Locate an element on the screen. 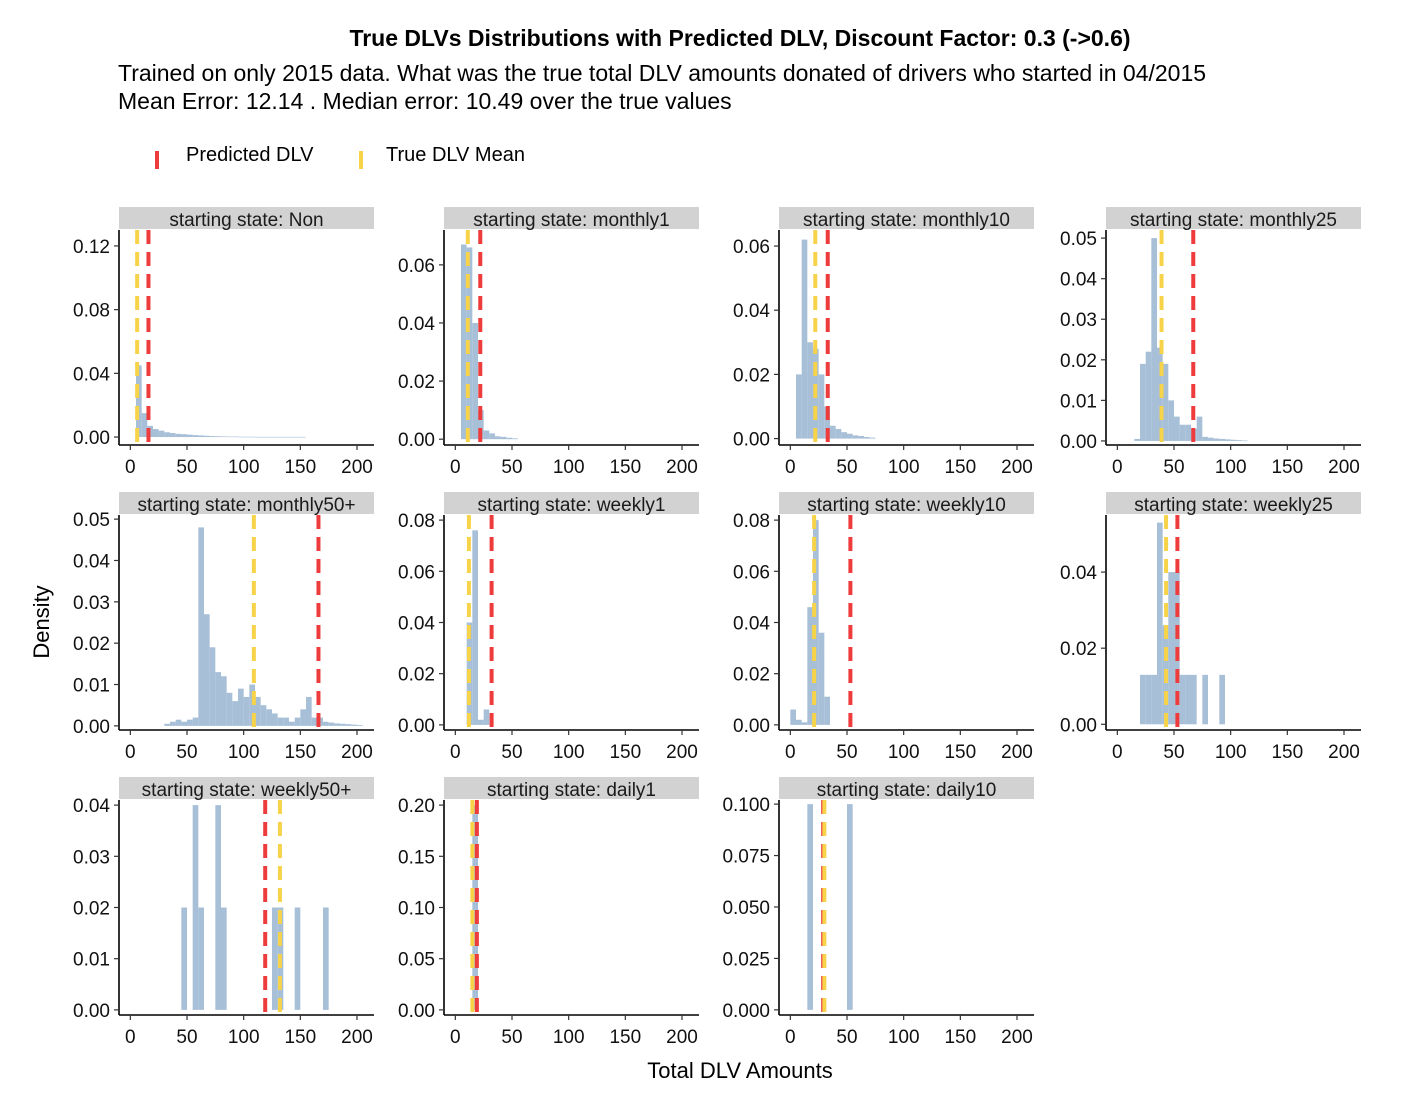 Image resolution: width=1414 pixels, height=1094 pixels. legend: Predicted DLV True DLV Mean is located at coordinates (400, 158).